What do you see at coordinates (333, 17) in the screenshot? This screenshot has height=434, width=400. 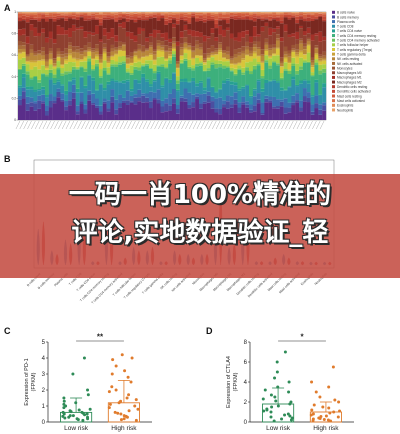 I see `panel-a-legend-swatch` at bounding box center [333, 17].